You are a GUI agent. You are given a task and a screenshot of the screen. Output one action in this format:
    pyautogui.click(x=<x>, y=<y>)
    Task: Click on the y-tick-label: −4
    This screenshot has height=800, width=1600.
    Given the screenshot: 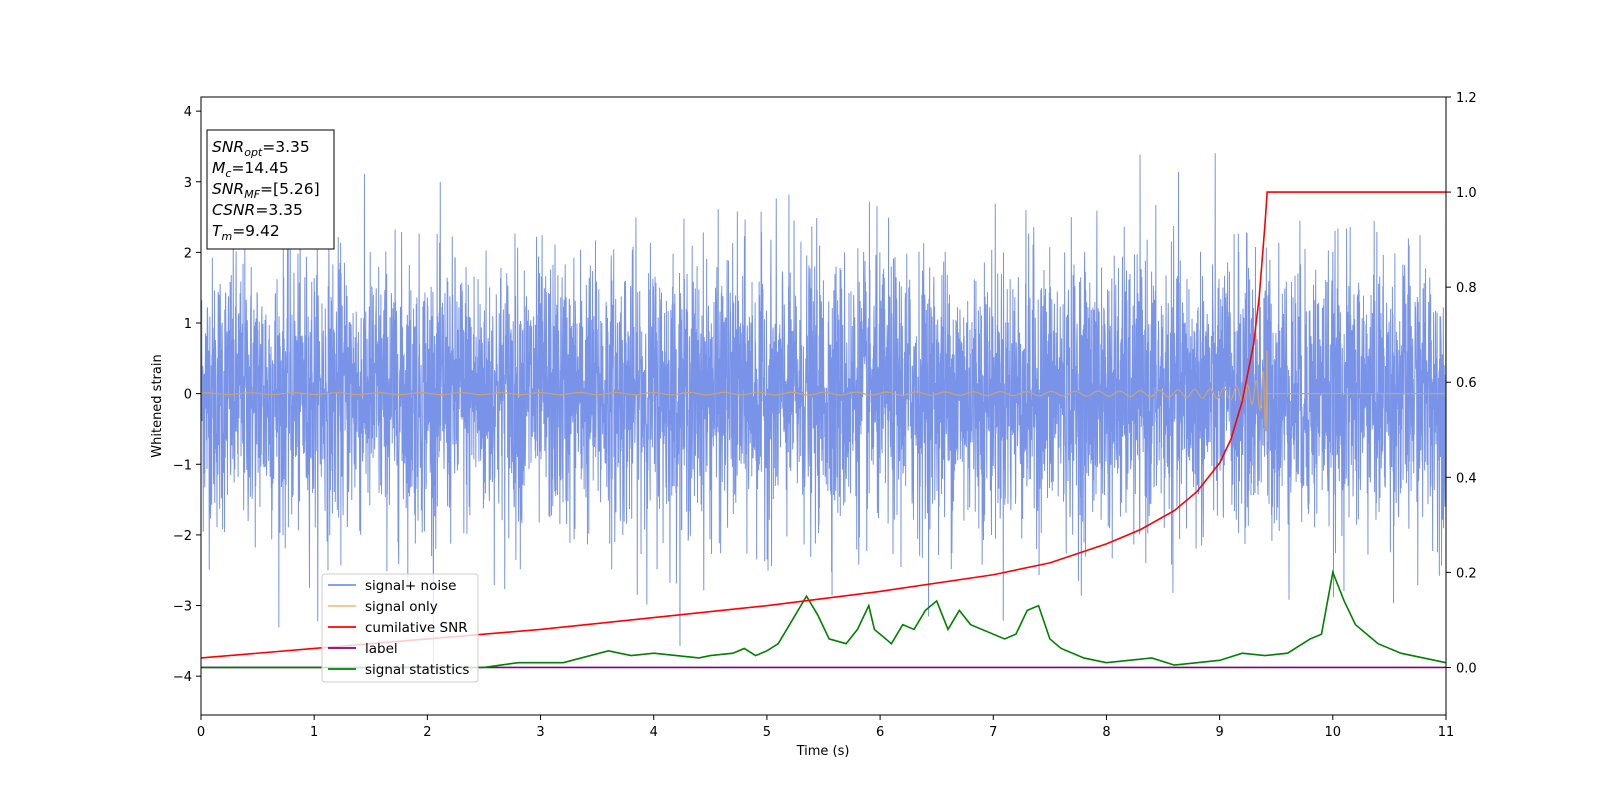 What is the action you would take?
    pyautogui.click(x=182, y=677)
    